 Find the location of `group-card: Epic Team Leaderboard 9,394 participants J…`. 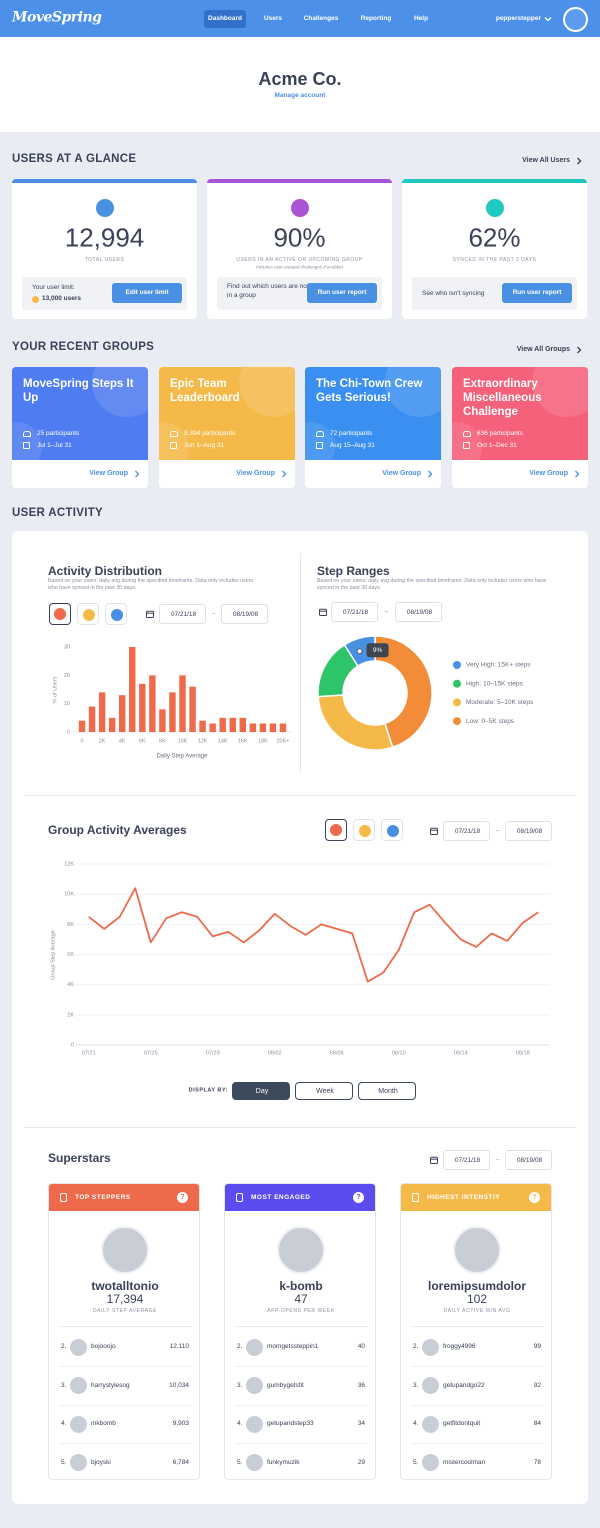

group-card: Epic Team Leaderboard 9,394 participants J… is located at coordinates (227, 427).